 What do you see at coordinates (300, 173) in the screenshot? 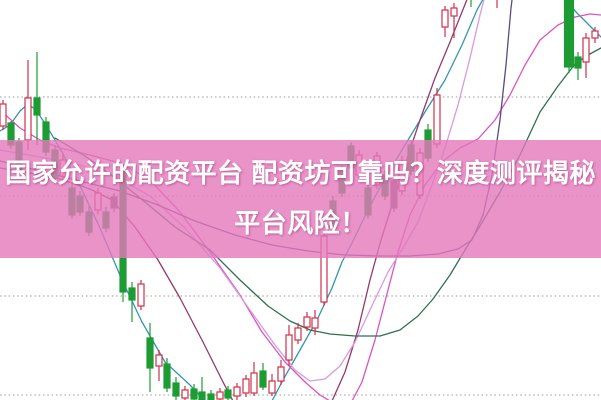
I see `banner-title-line1: 国家允许的配资平台 配资坊可靠吗？深度测评揭秘` at bounding box center [300, 173].